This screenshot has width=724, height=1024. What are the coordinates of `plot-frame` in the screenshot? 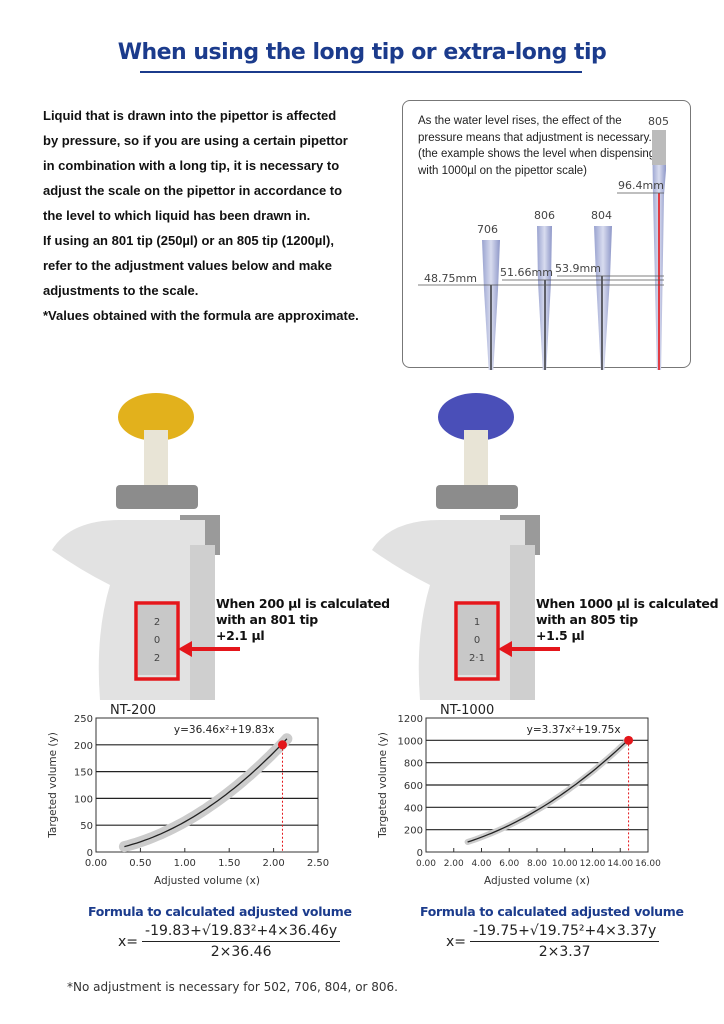 It's located at (207, 785).